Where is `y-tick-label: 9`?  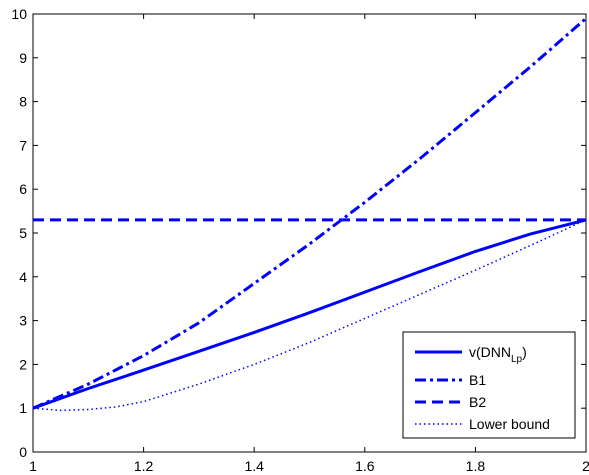 y-tick-label: 9 is located at coordinates (23, 58).